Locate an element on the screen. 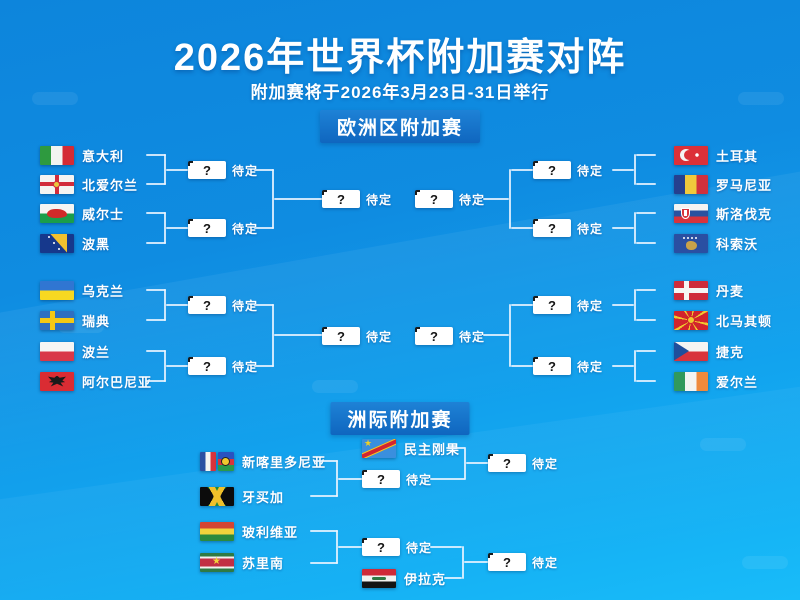 This screenshot has width=800, height=600. team-name: 北爱尔兰 is located at coordinates (110, 185).